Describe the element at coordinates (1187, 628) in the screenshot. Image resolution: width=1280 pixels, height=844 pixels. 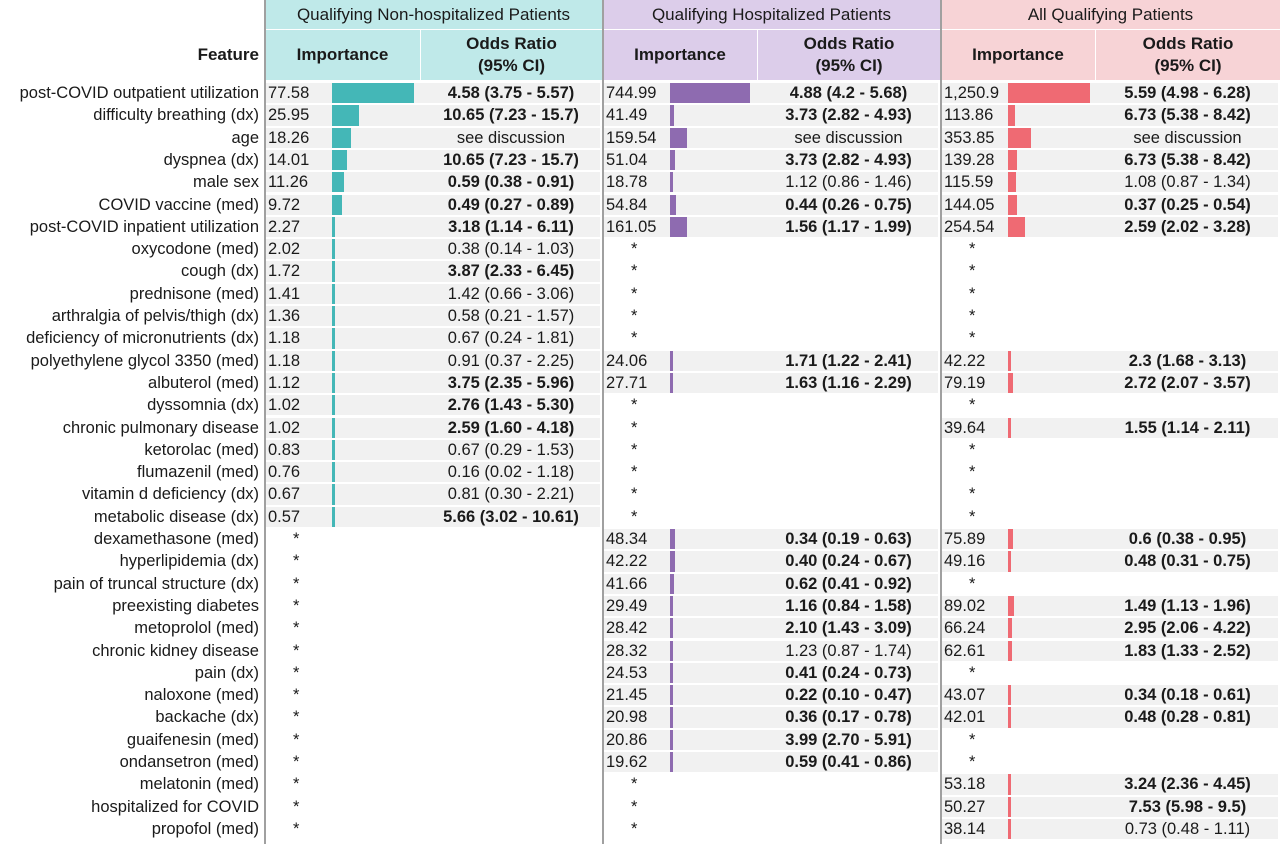
I see `odds-ratio-value: 2.95 (2.06 - 4.22)` at that location.